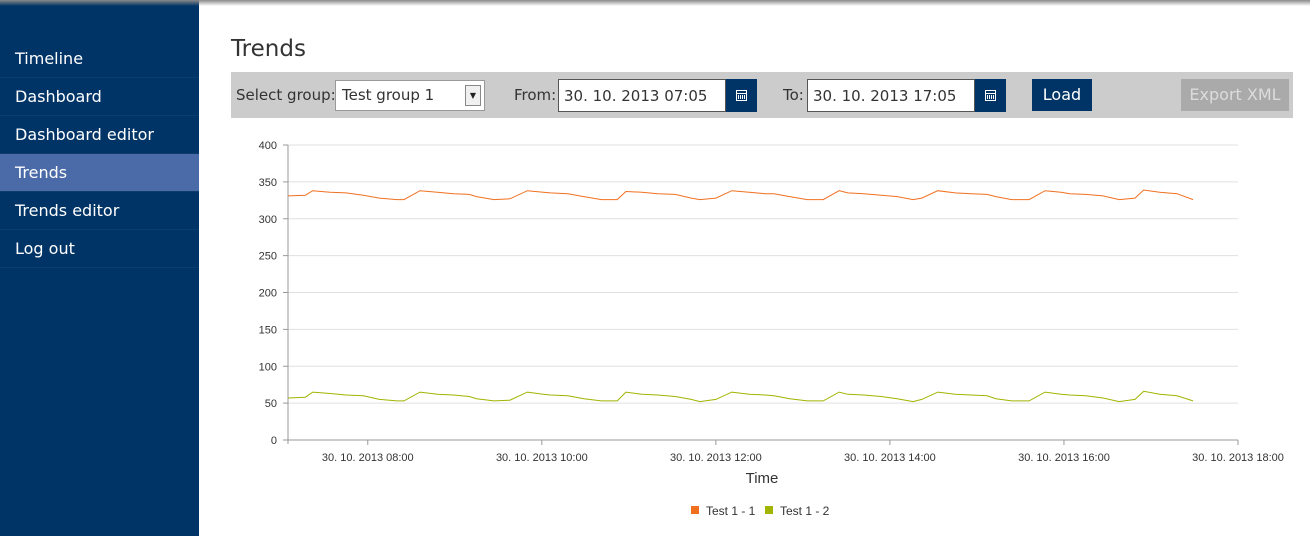 The image size is (1310, 536). I want to click on x-tick-label: 30. 10. 2013 14:00, so click(890, 458).